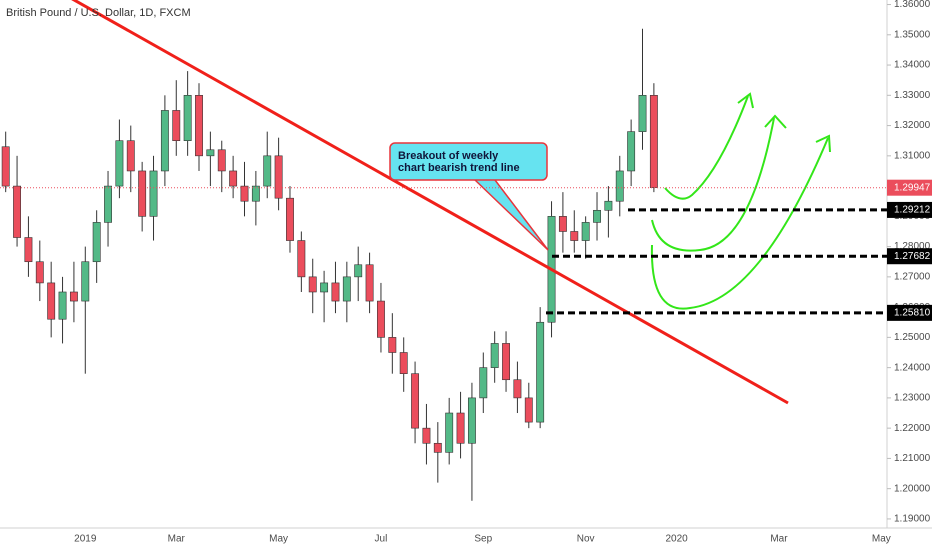 The image size is (932, 550). I want to click on y-tick-label: 1.23000, so click(912, 398).